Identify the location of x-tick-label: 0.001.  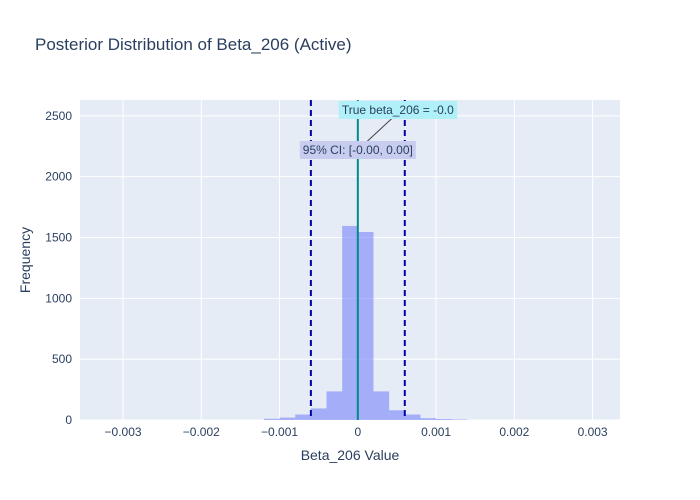
(436, 432).